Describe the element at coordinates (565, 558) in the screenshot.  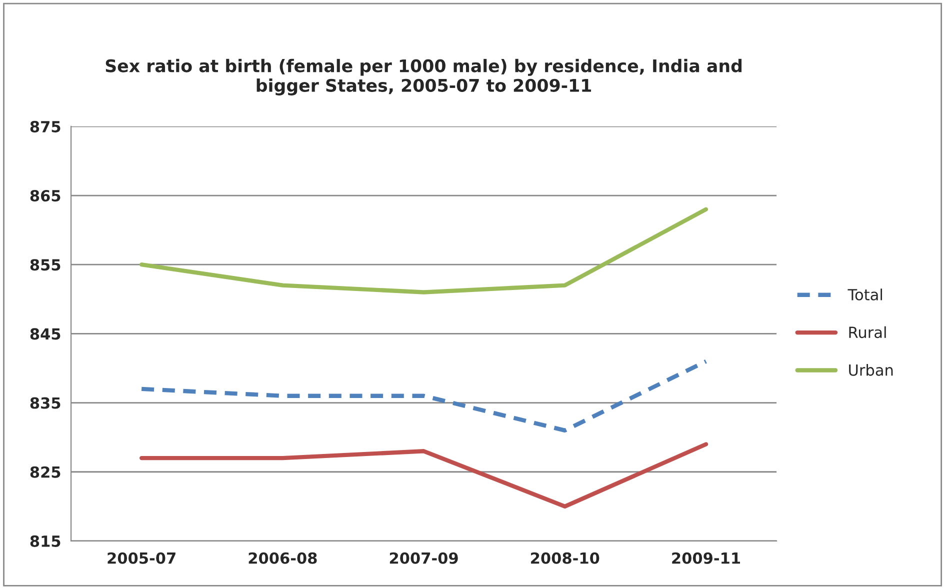
I see `x-tick-label: 2008-10` at that location.